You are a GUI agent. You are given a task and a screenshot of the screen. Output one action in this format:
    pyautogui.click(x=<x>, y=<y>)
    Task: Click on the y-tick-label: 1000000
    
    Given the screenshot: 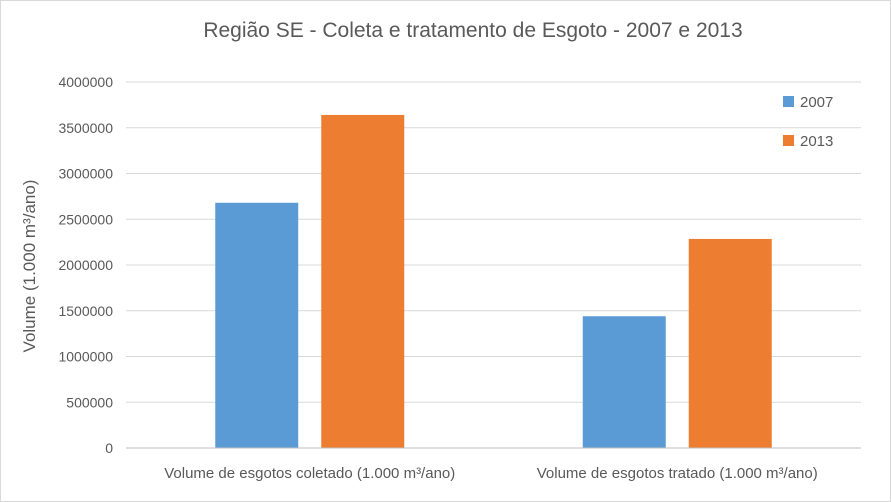 What is the action you would take?
    pyautogui.click(x=85, y=357)
    